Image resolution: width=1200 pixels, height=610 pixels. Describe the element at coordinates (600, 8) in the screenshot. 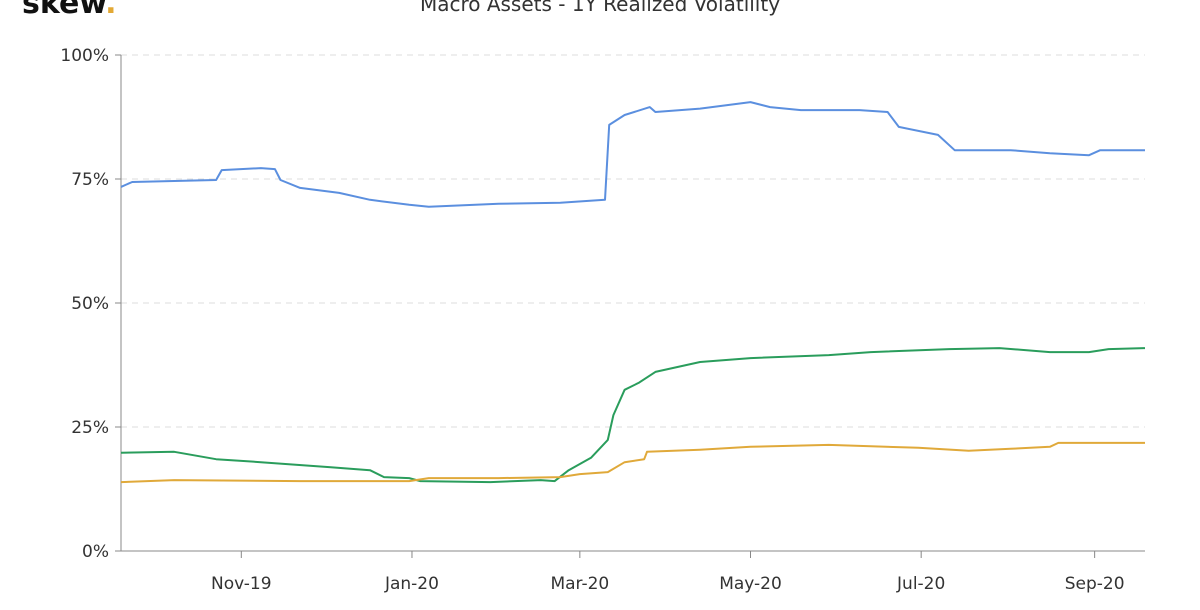

I see `chart-title: Macro Assets - 1Y Realized Volatility` at that location.